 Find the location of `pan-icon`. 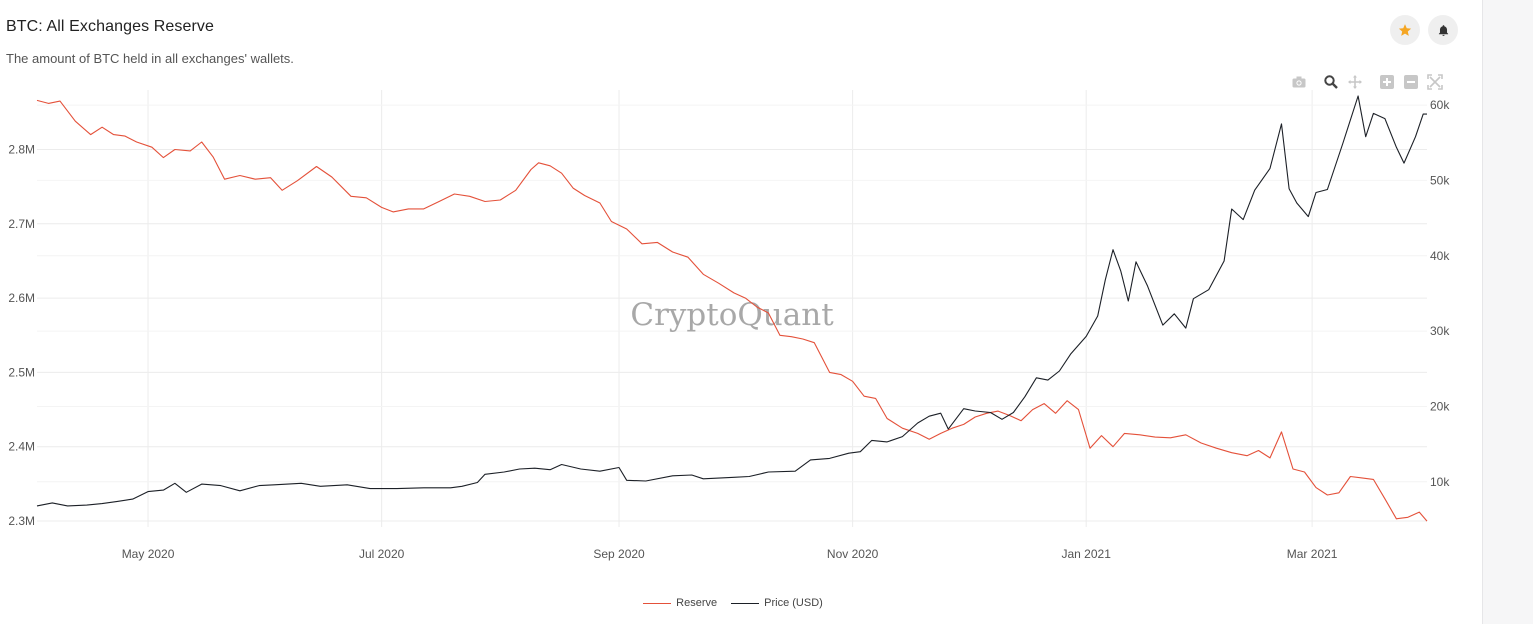

pan-icon is located at coordinates (1355, 82).